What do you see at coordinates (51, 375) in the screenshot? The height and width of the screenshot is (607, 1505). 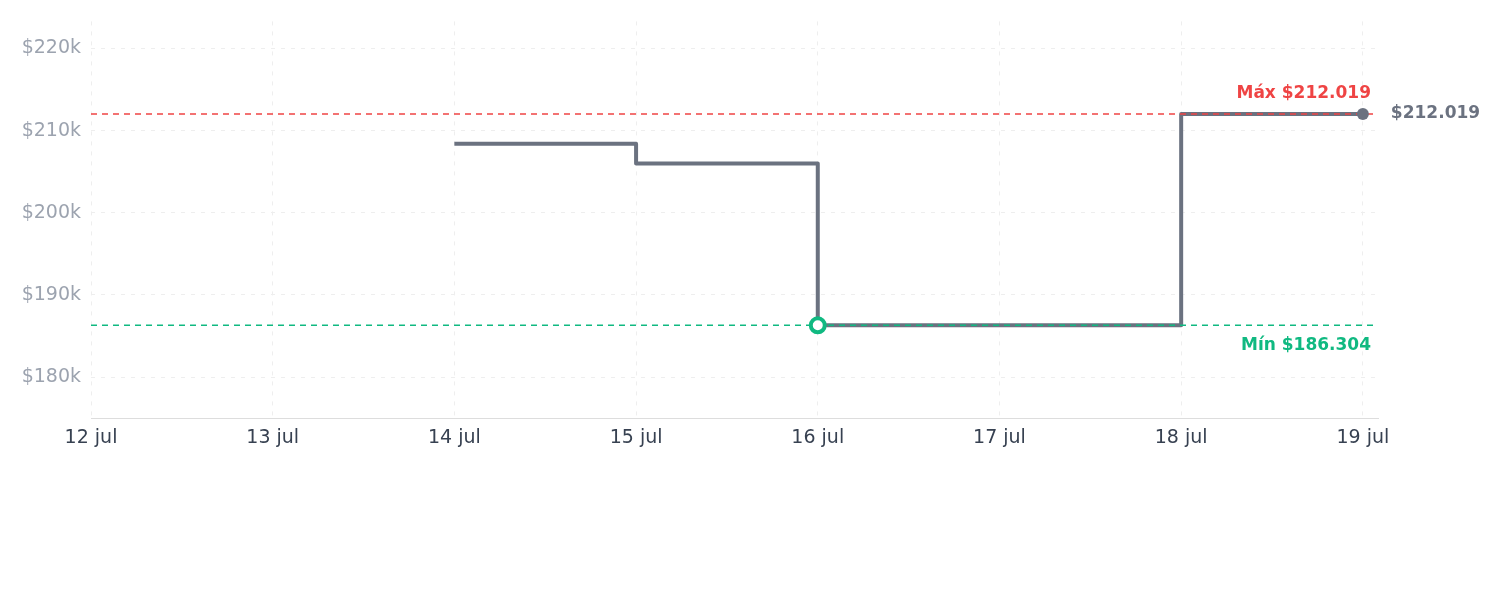 I see `y-tick-label: $180k` at bounding box center [51, 375].